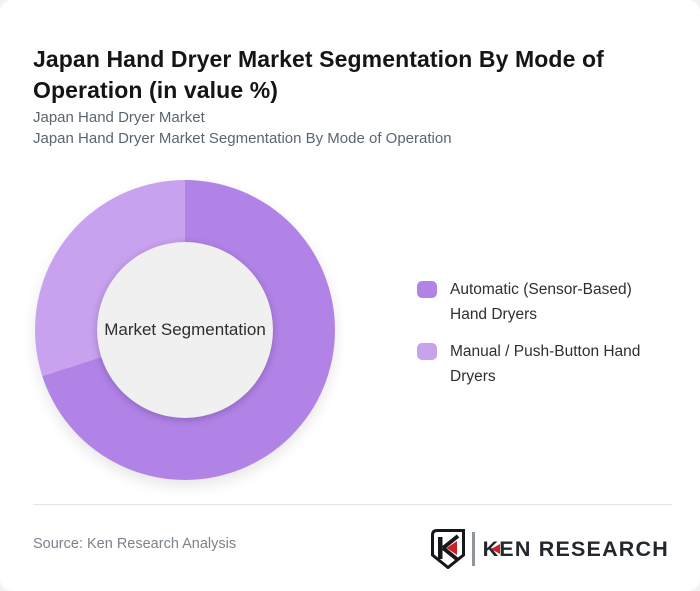  I want to click on donut-hole: Market Segmentation, so click(185, 330).